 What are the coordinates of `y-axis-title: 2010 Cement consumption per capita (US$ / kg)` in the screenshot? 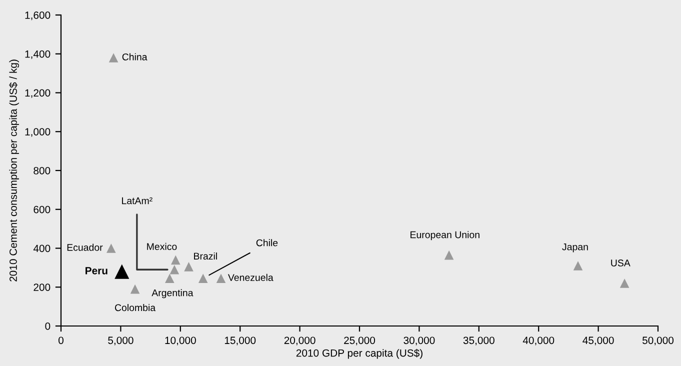 It's located at (14, 171).